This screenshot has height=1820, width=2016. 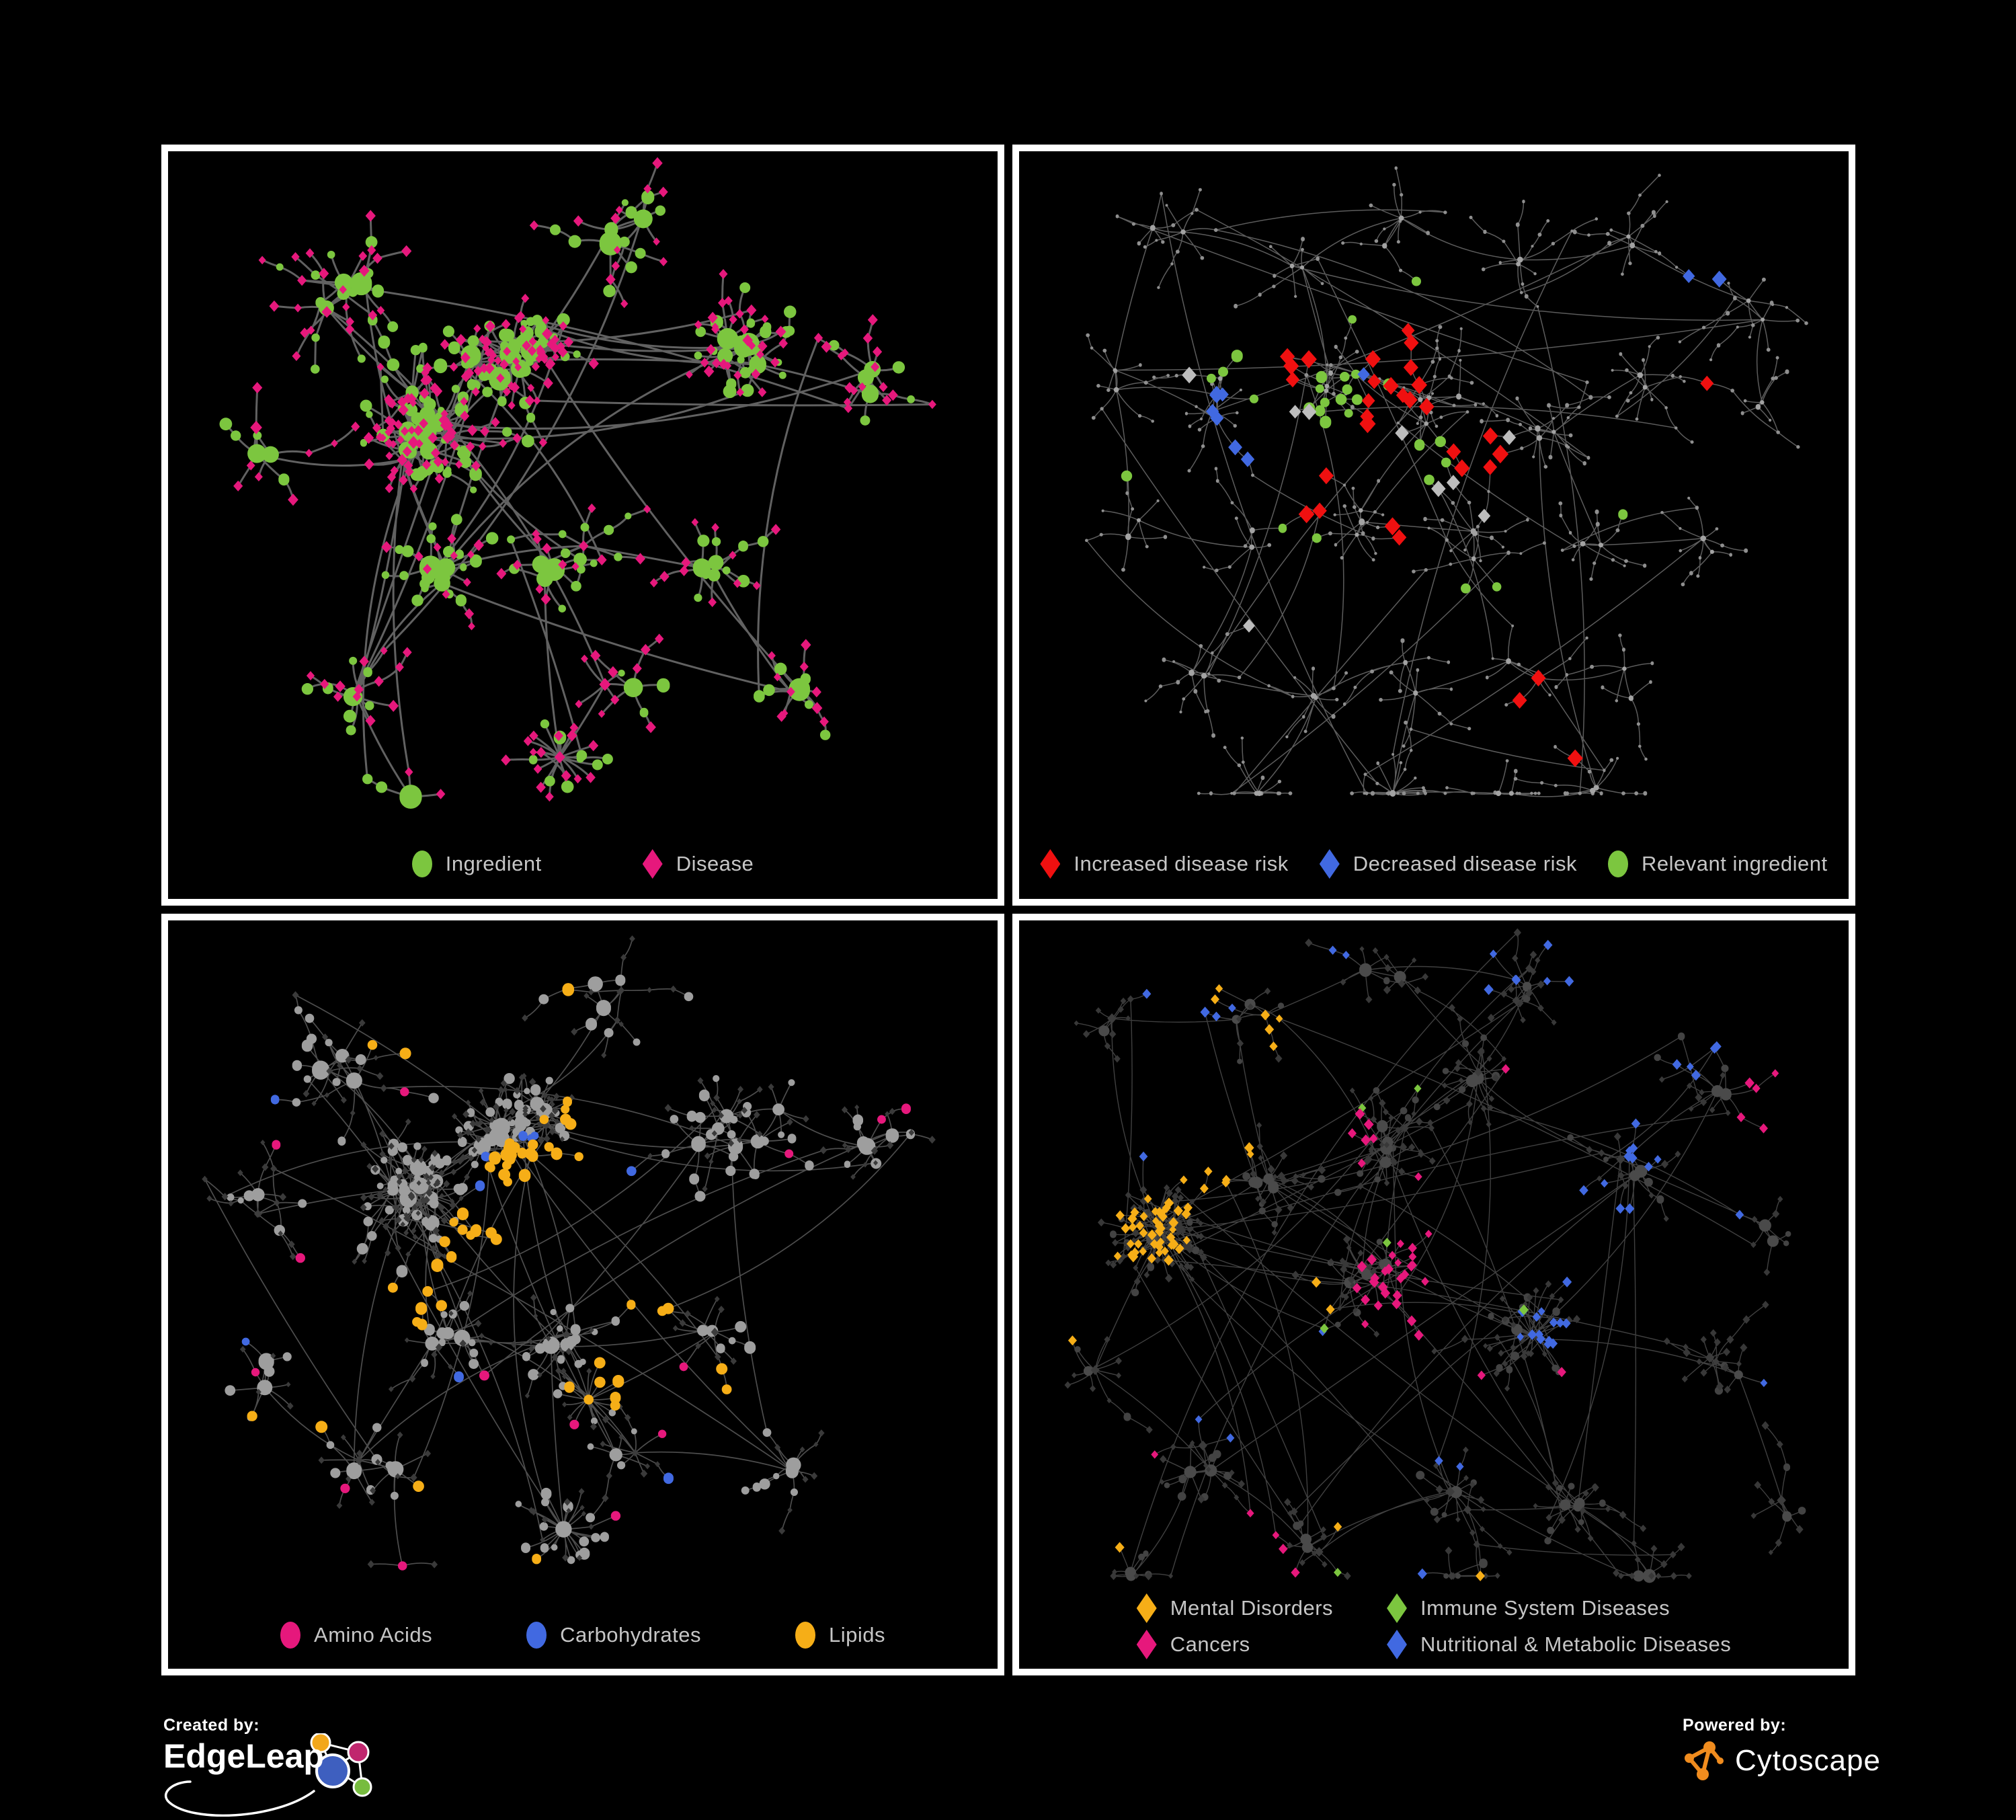 I want to click on nutritional-metabolic-diamond-icon, so click(x=1397, y=1644).